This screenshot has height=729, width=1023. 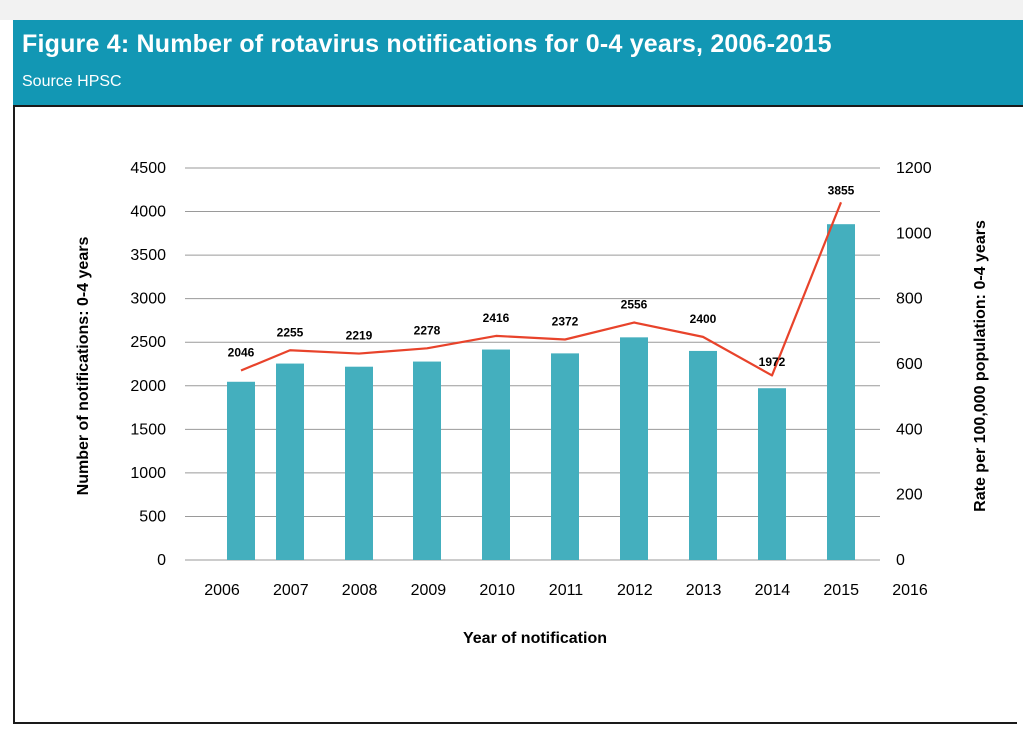 What do you see at coordinates (148, 255) in the screenshot?
I see `y-tick-label: 3500` at bounding box center [148, 255].